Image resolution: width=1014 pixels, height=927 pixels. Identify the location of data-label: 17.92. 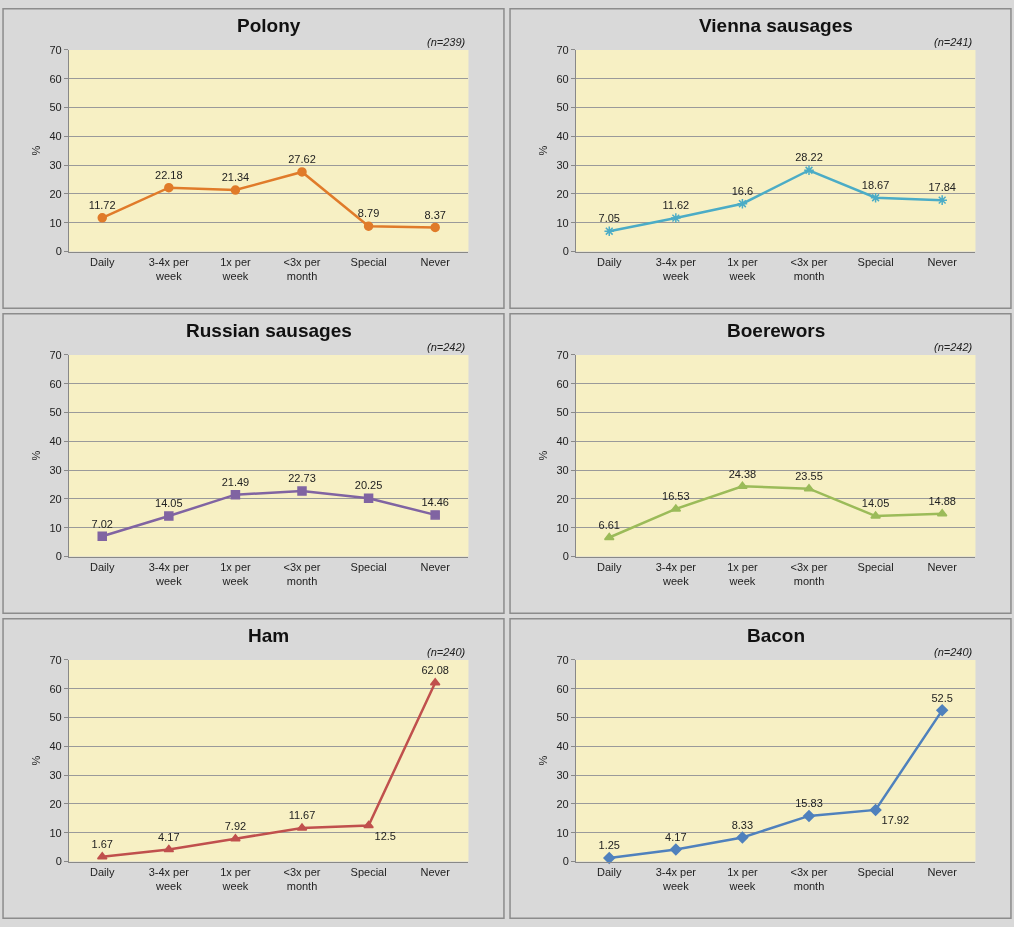
(895, 820).